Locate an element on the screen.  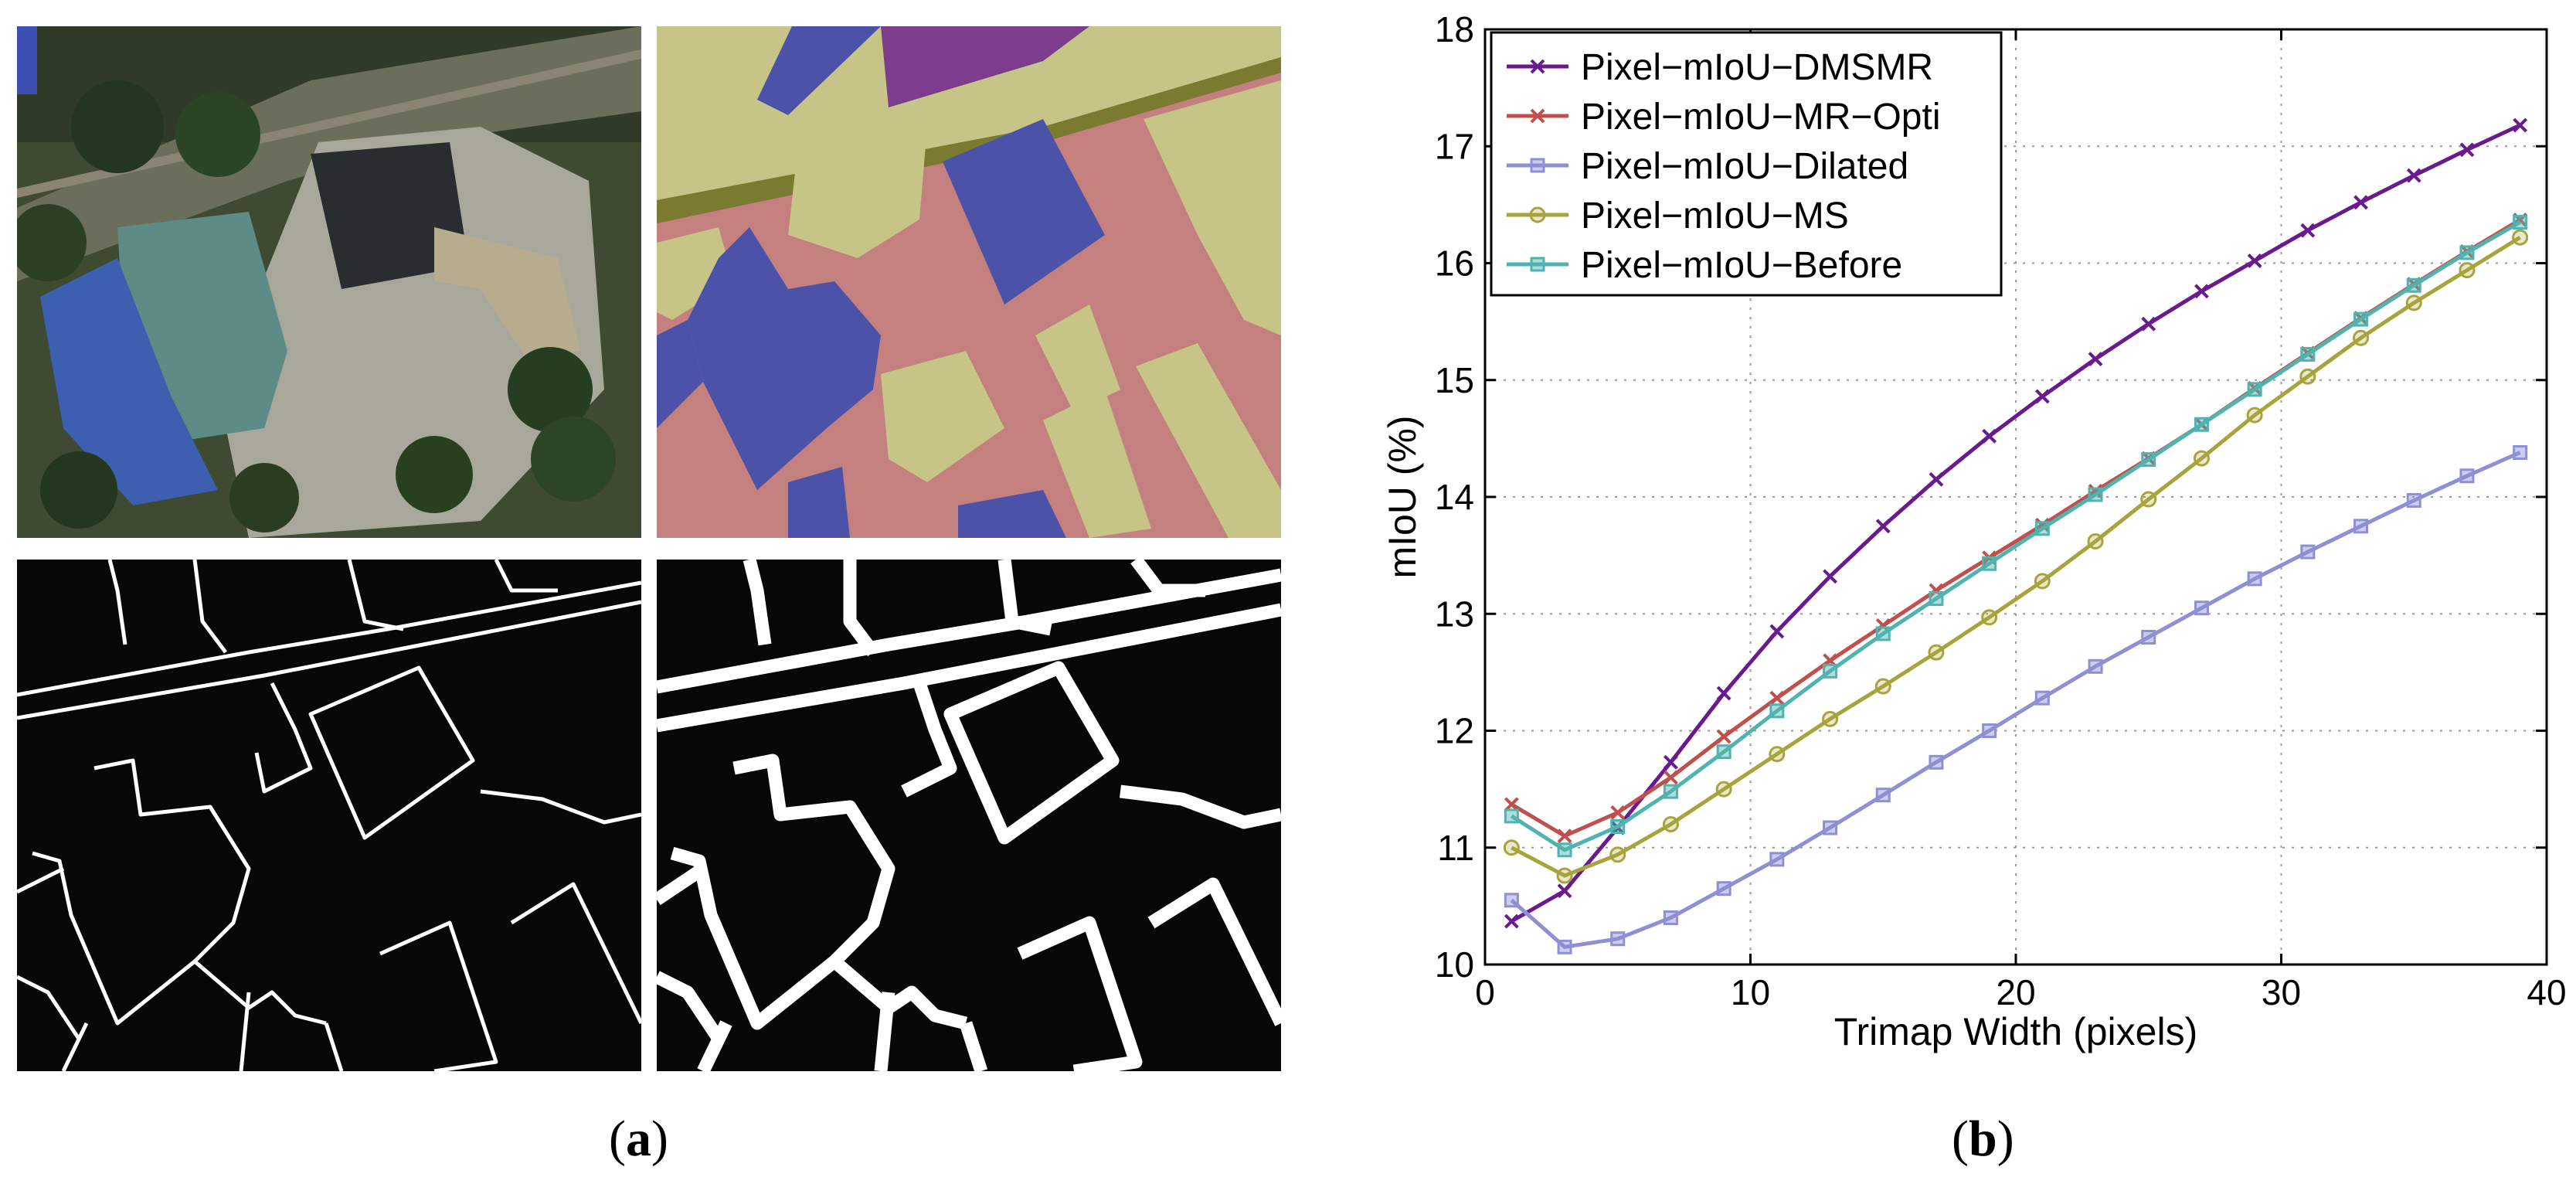
legend-item: Pixel−mIoU−MS is located at coordinates (1678, 216).